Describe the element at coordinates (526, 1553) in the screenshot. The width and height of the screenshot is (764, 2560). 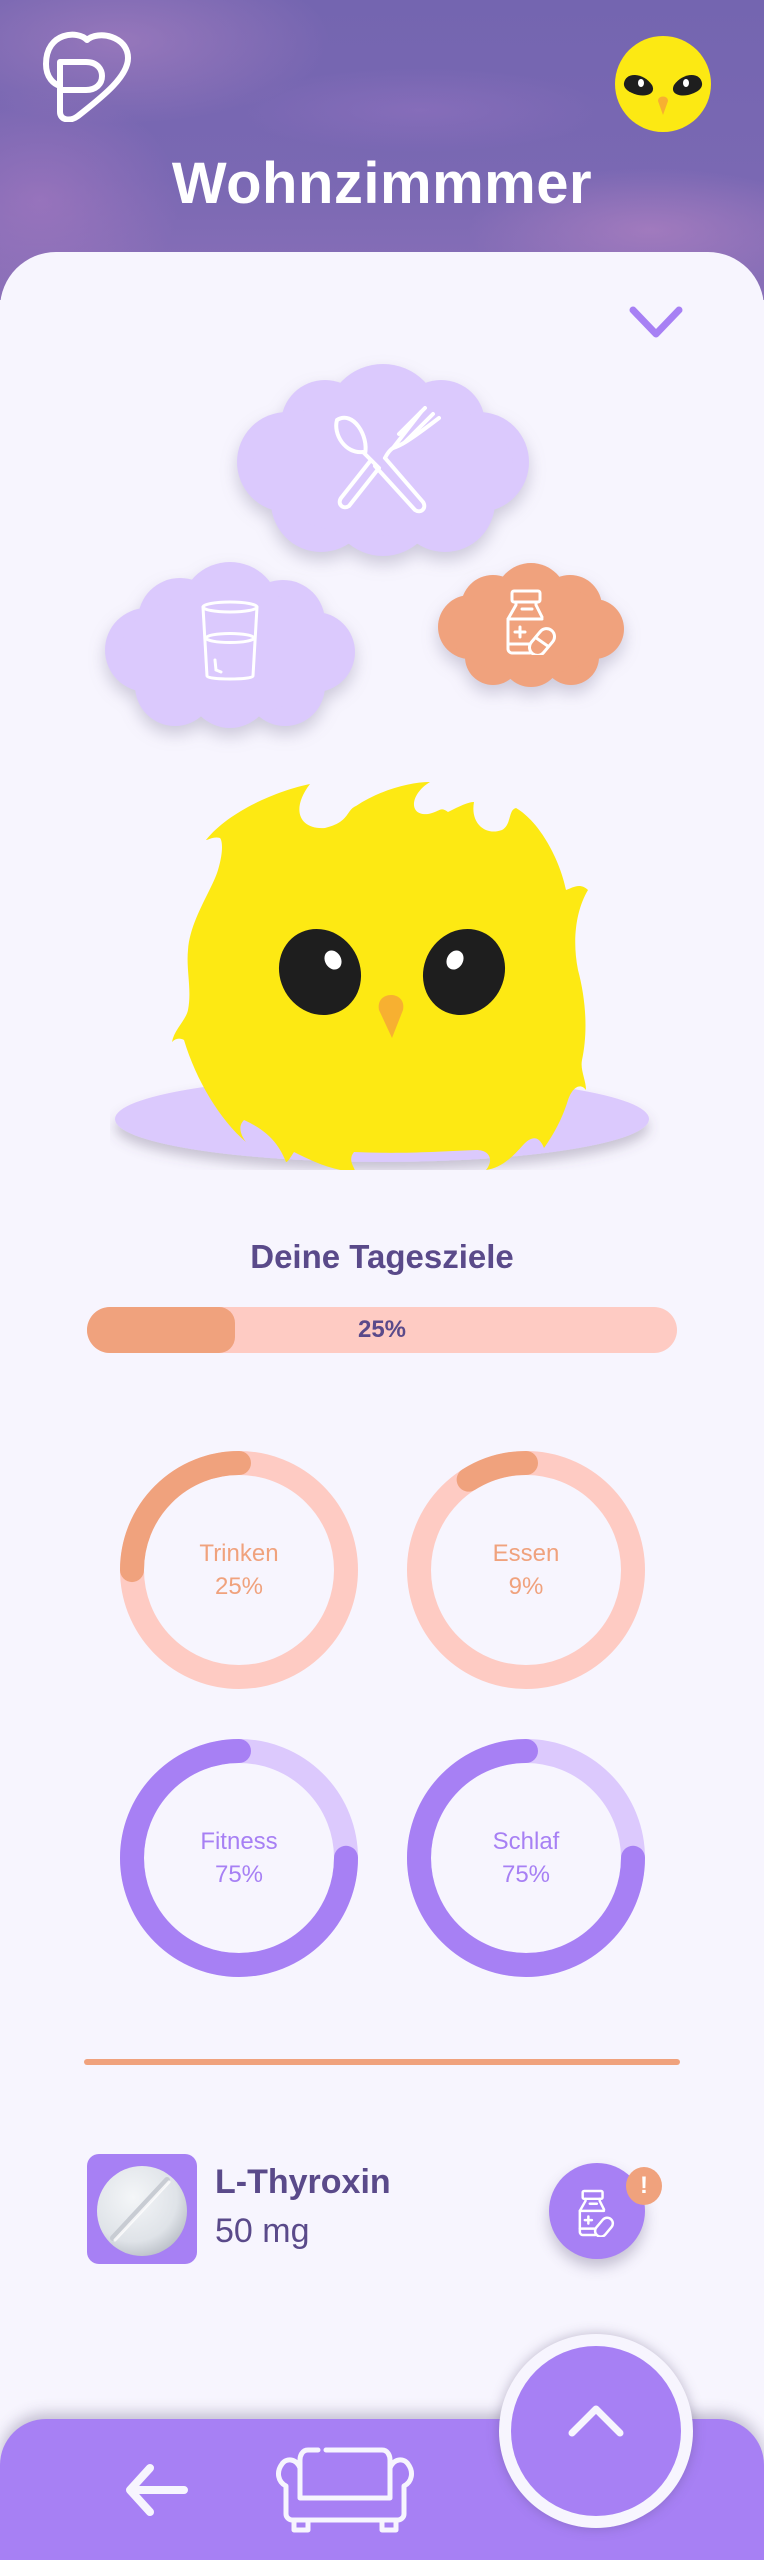
I see `goal-label: Essen` at that location.